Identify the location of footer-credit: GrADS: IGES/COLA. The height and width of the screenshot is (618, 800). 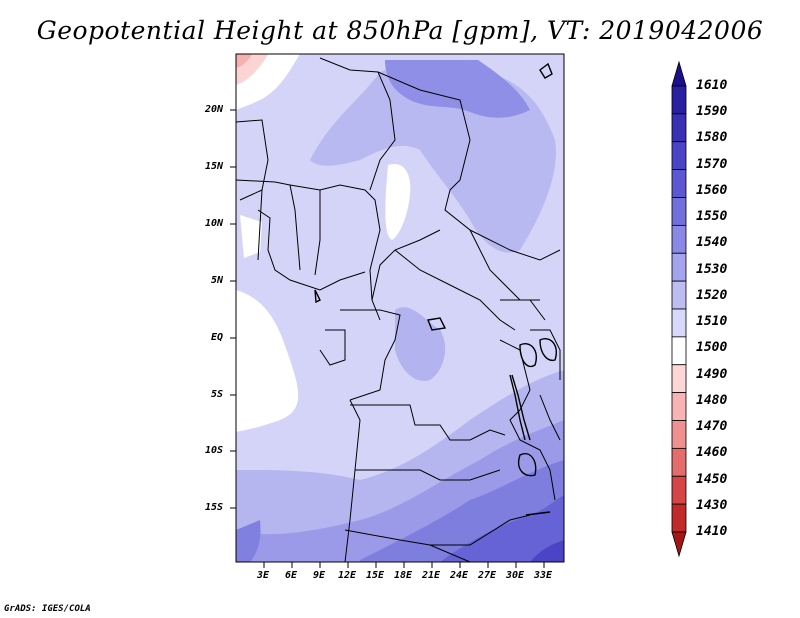
(47, 609).